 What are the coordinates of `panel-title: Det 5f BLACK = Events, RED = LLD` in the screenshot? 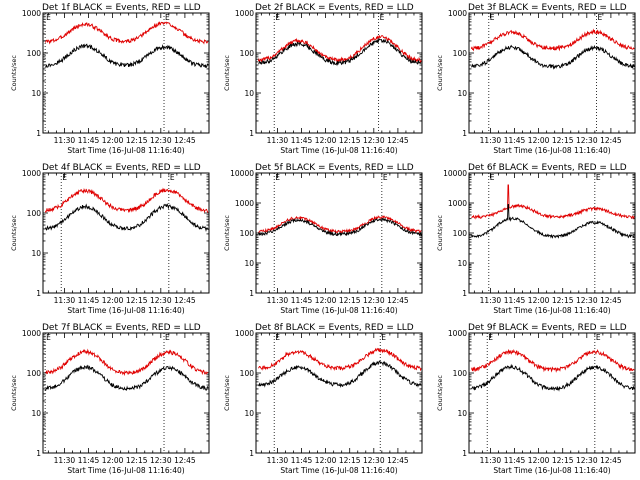 It's located at (334, 168).